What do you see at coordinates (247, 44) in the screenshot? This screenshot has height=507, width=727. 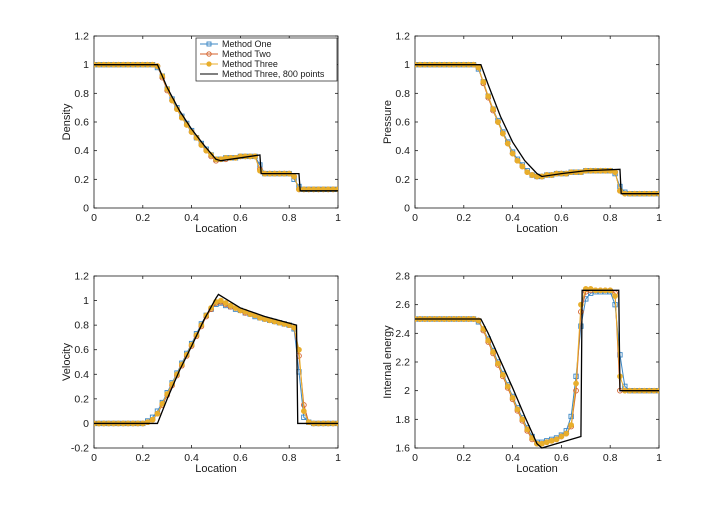 I see `legend-label: Method One` at bounding box center [247, 44].